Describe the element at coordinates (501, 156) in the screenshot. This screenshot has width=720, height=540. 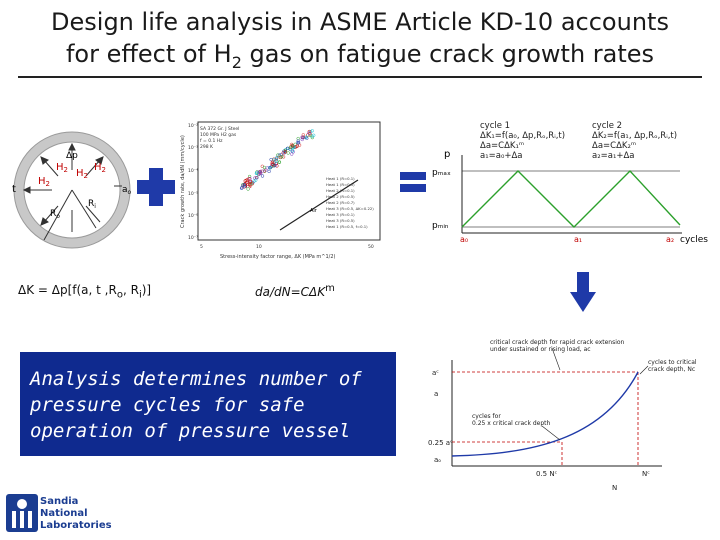
I see `cycle1-line3: a₁=a₀+Δa` at that location.